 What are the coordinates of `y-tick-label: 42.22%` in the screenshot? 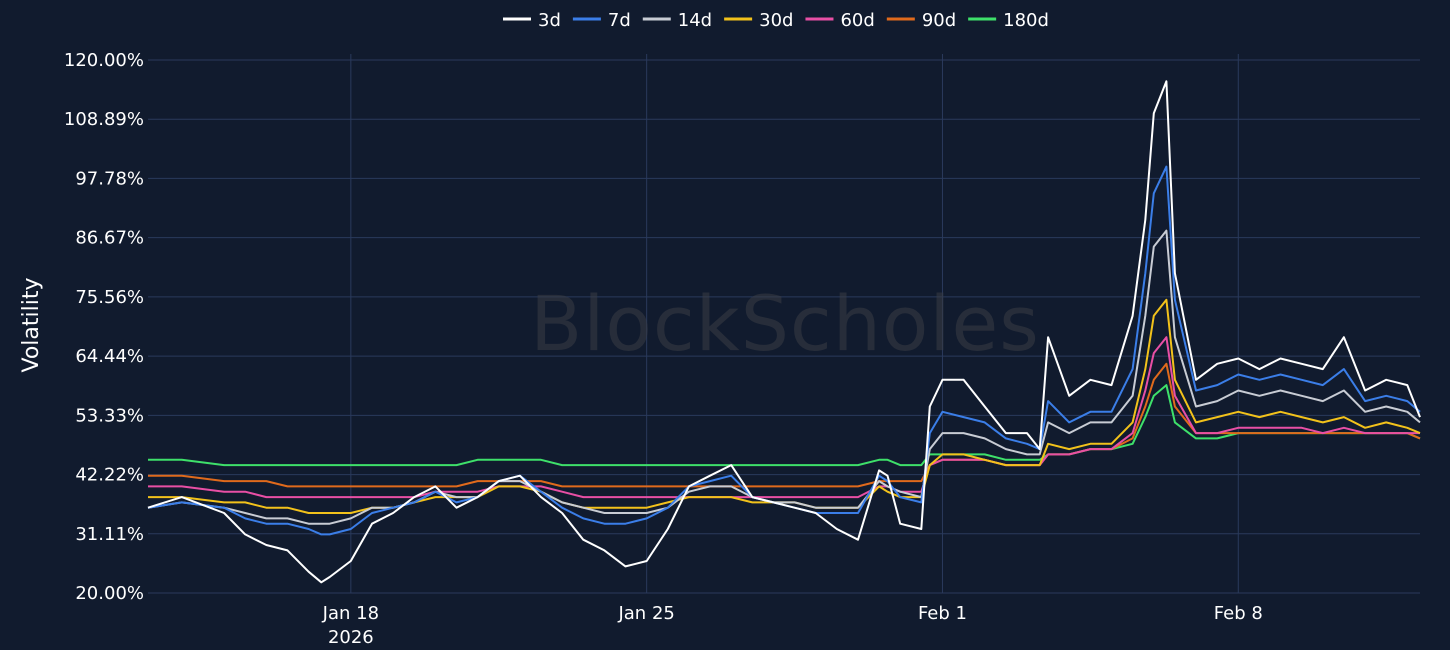 It's located at (109, 475).